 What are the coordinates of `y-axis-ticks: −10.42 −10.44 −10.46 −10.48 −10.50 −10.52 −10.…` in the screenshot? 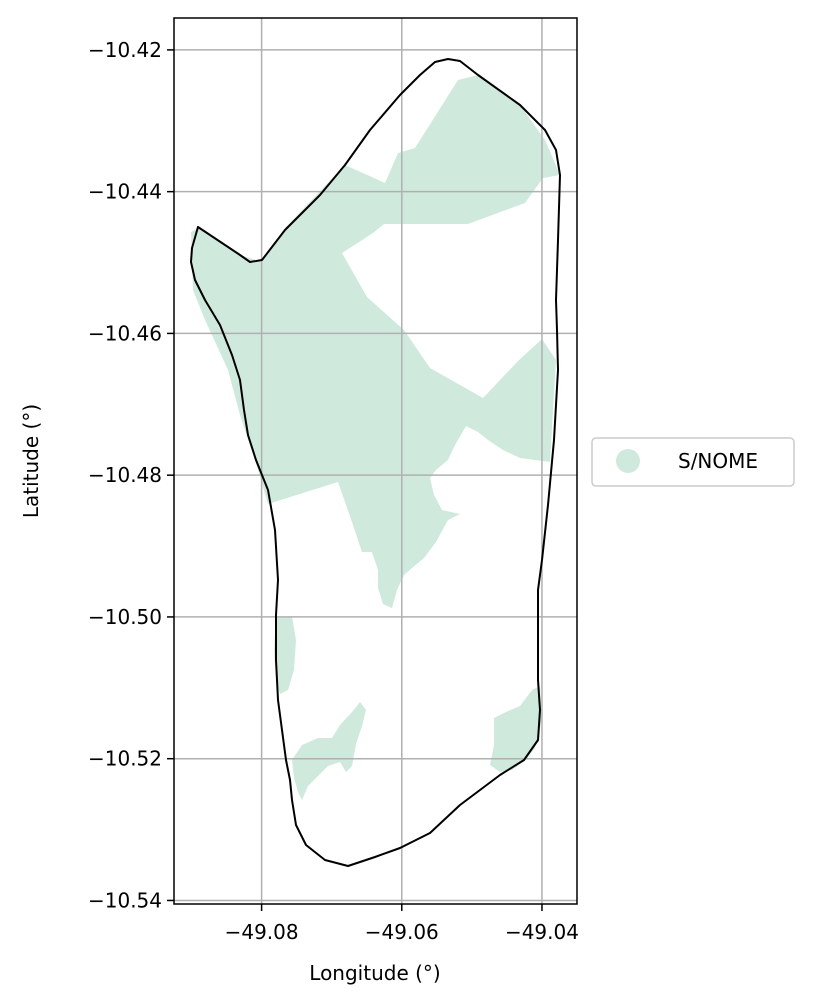 It's located at (131, 475).